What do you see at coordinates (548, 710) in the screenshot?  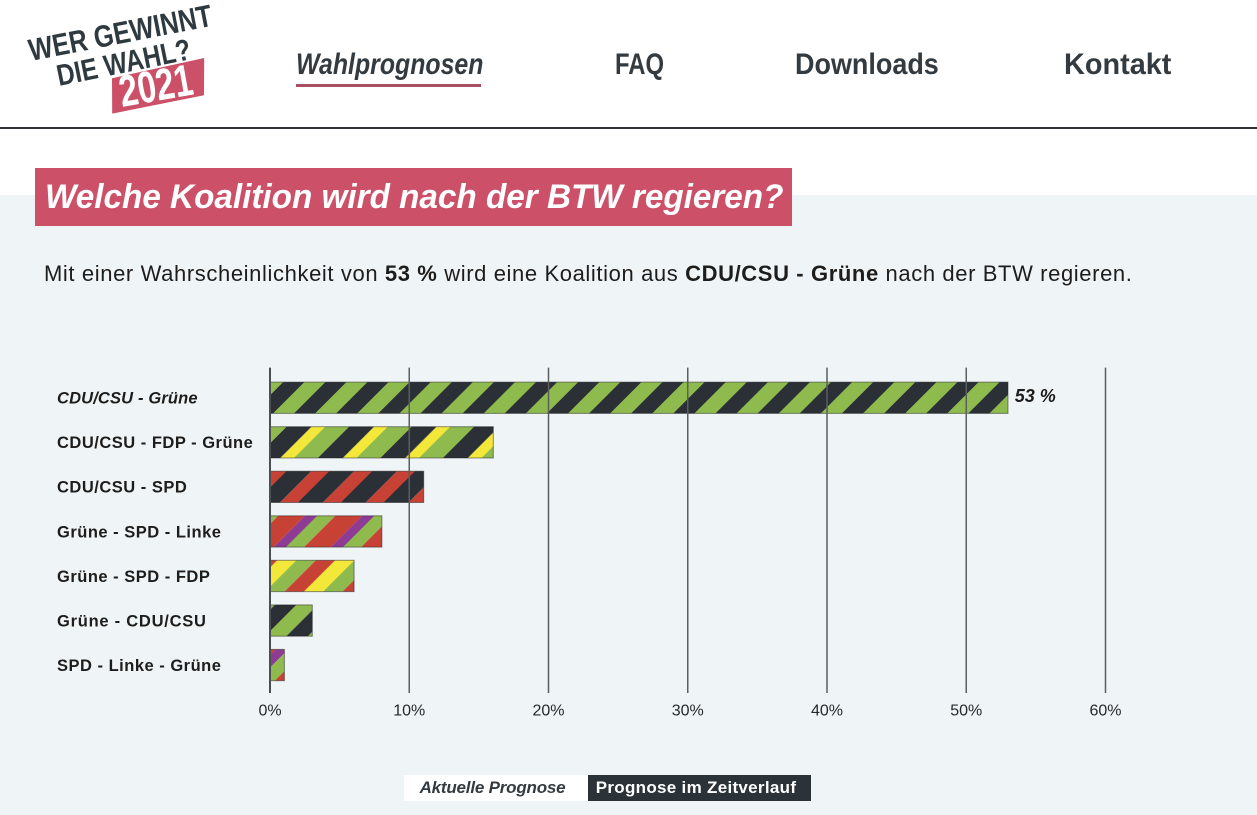 I see `svg-text: 20%` at bounding box center [548, 710].